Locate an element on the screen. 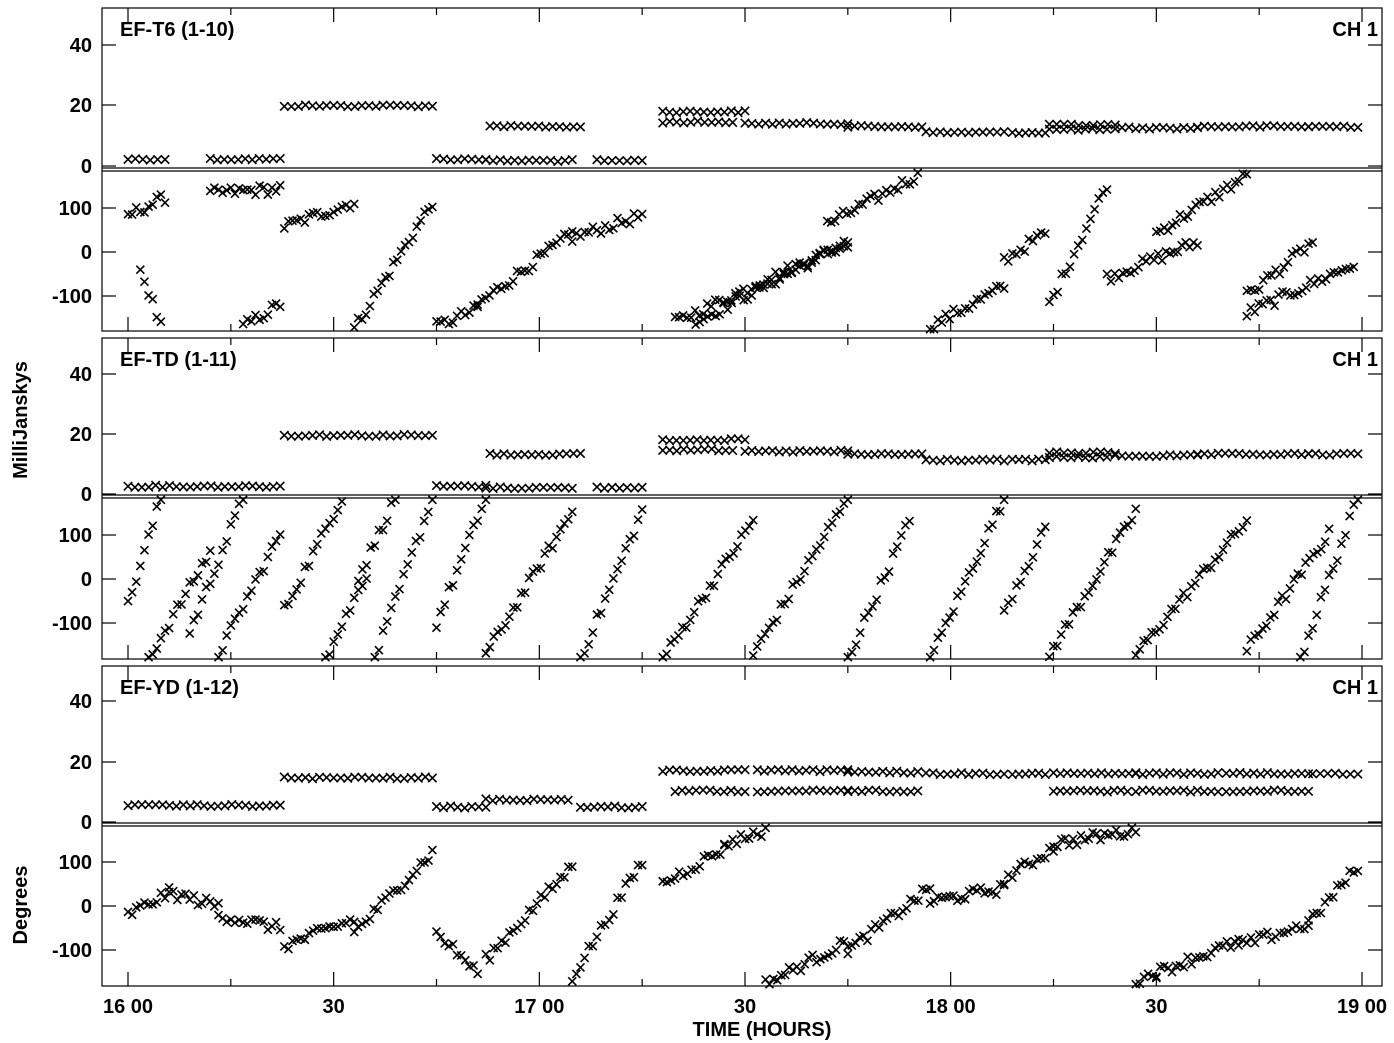 The image size is (1394, 1043). y-axis-label-millijanskys: MilliJanskys is located at coordinates (21, 420).